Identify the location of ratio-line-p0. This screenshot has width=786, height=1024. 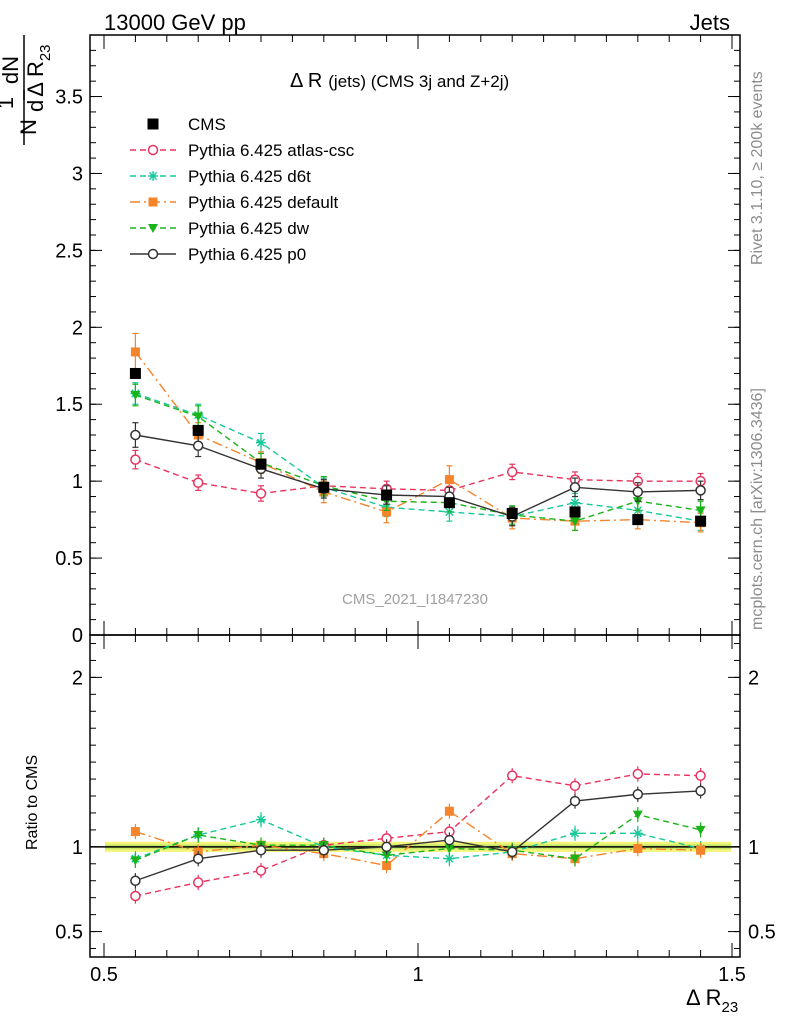
(418, 836).